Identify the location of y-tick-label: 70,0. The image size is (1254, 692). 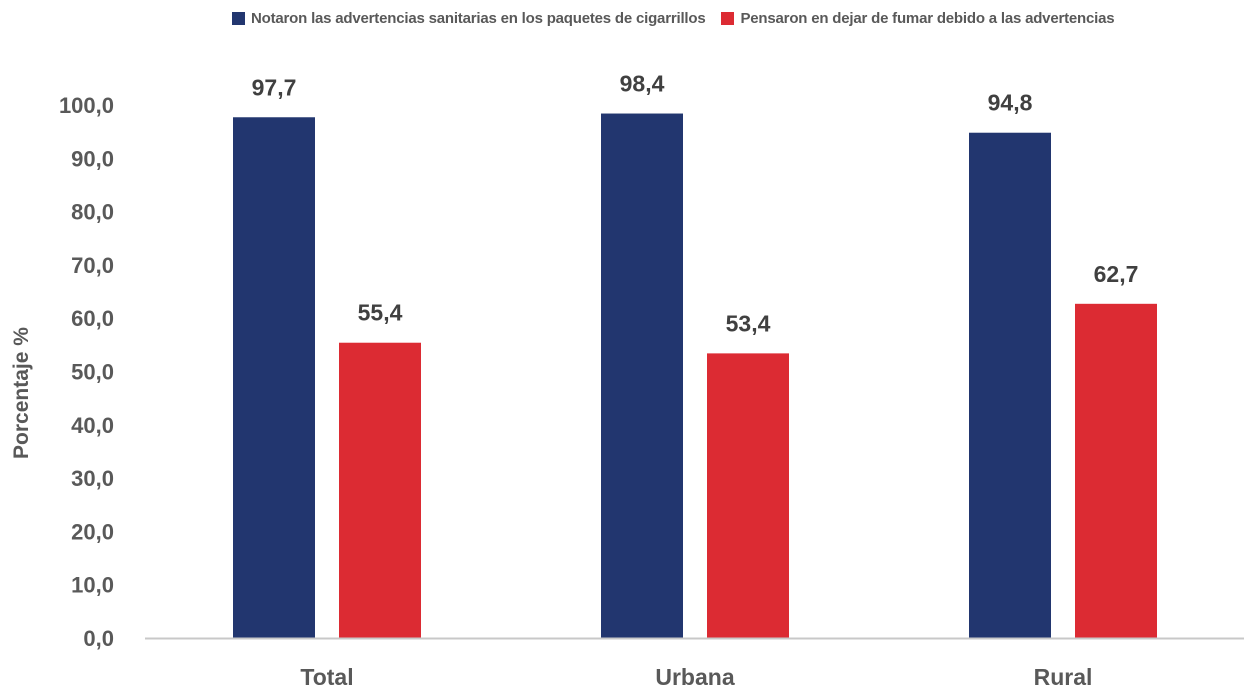
(92, 265).